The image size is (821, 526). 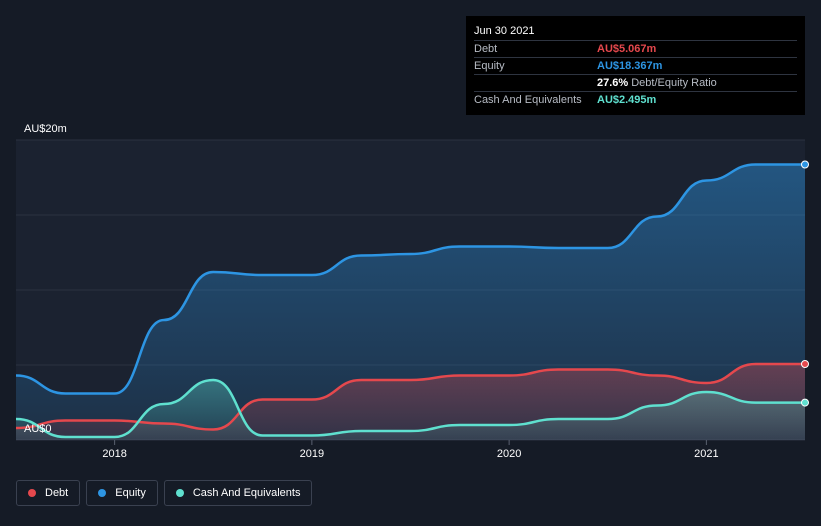 I want to click on legend-label-equity: Equity, so click(x=130, y=493).